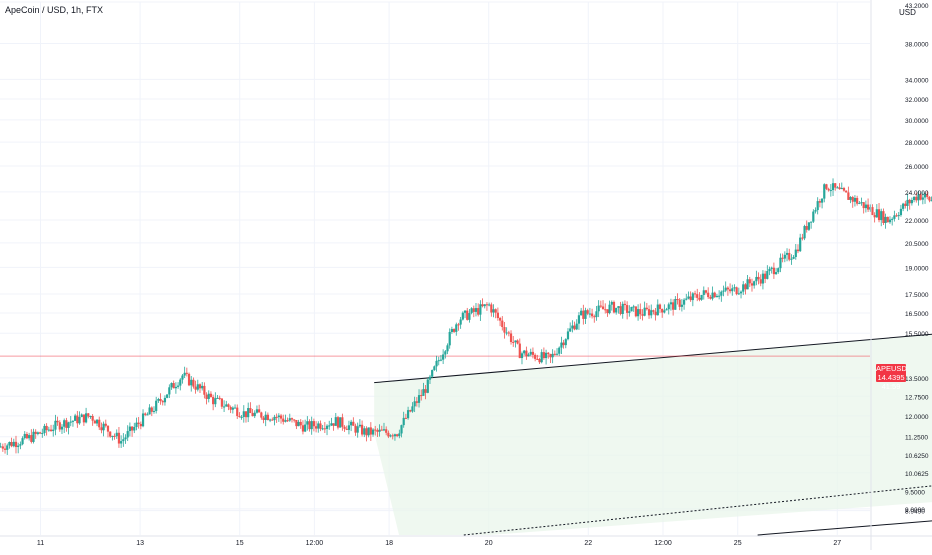 This screenshot has width=932, height=555. Describe the element at coordinates (917, 268) in the screenshot. I see `y-tick-label: 19.0000` at that location.